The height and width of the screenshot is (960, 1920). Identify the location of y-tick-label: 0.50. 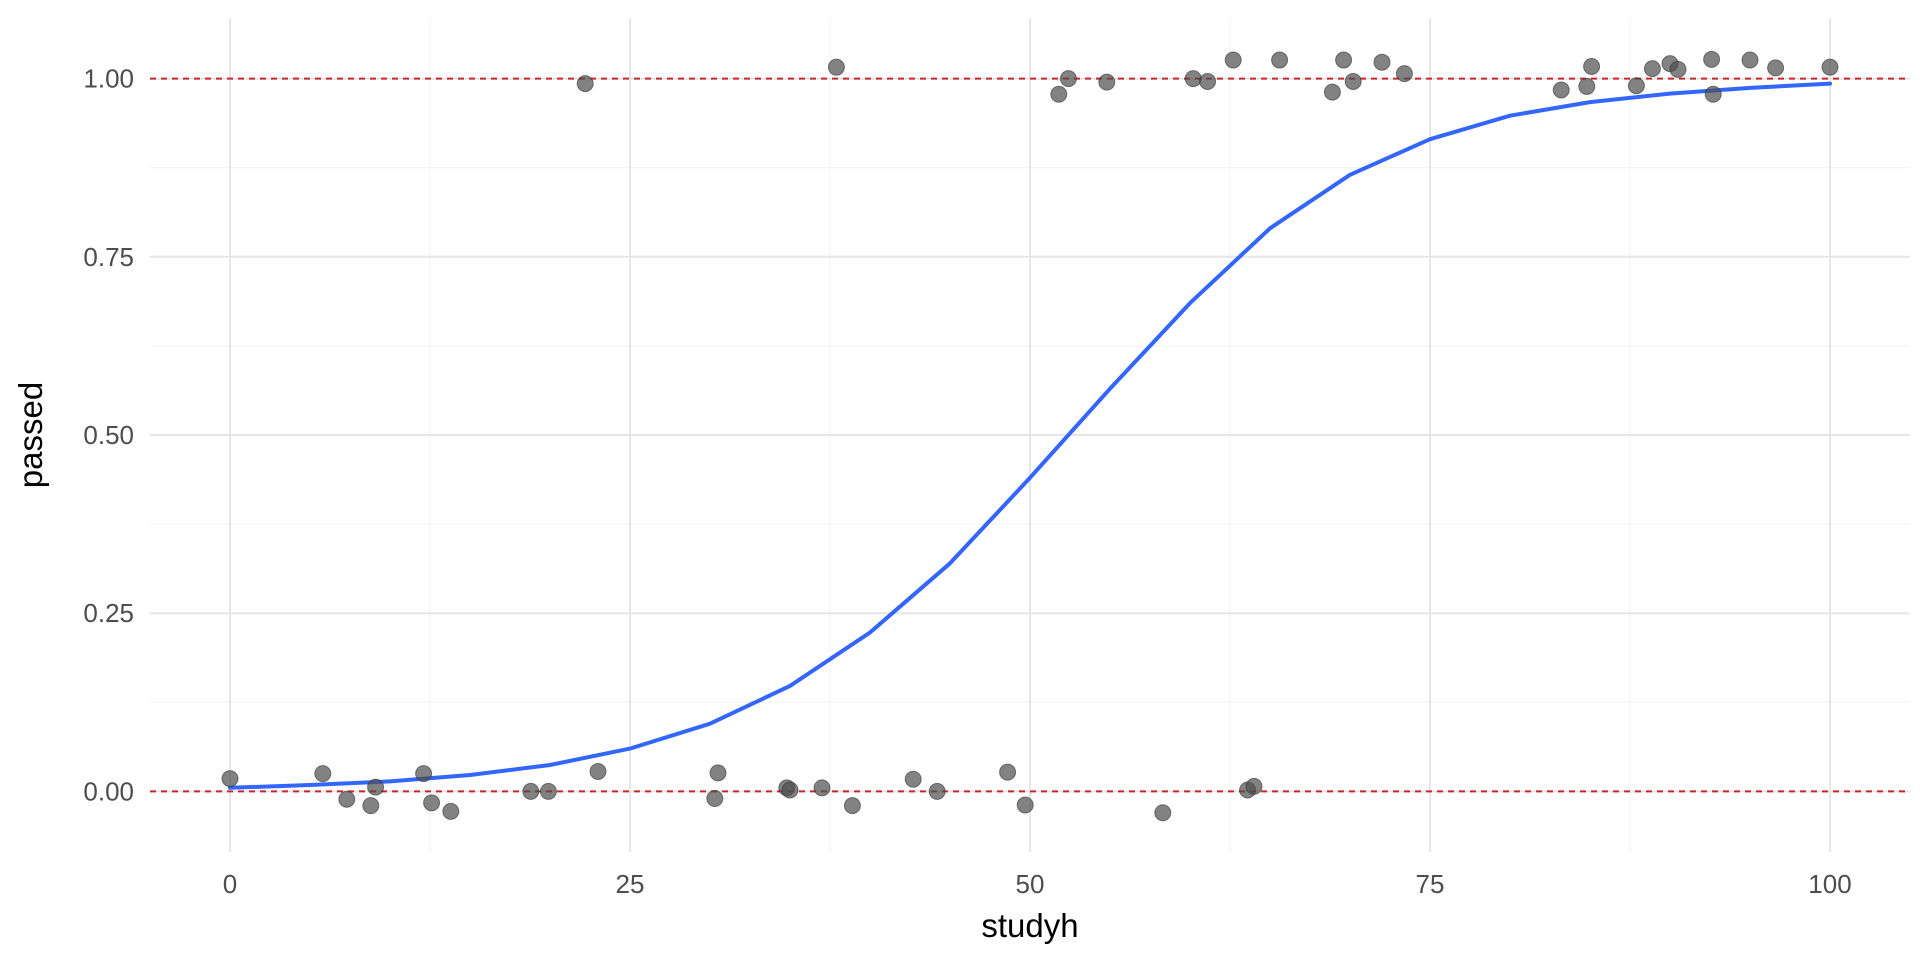
(108, 435).